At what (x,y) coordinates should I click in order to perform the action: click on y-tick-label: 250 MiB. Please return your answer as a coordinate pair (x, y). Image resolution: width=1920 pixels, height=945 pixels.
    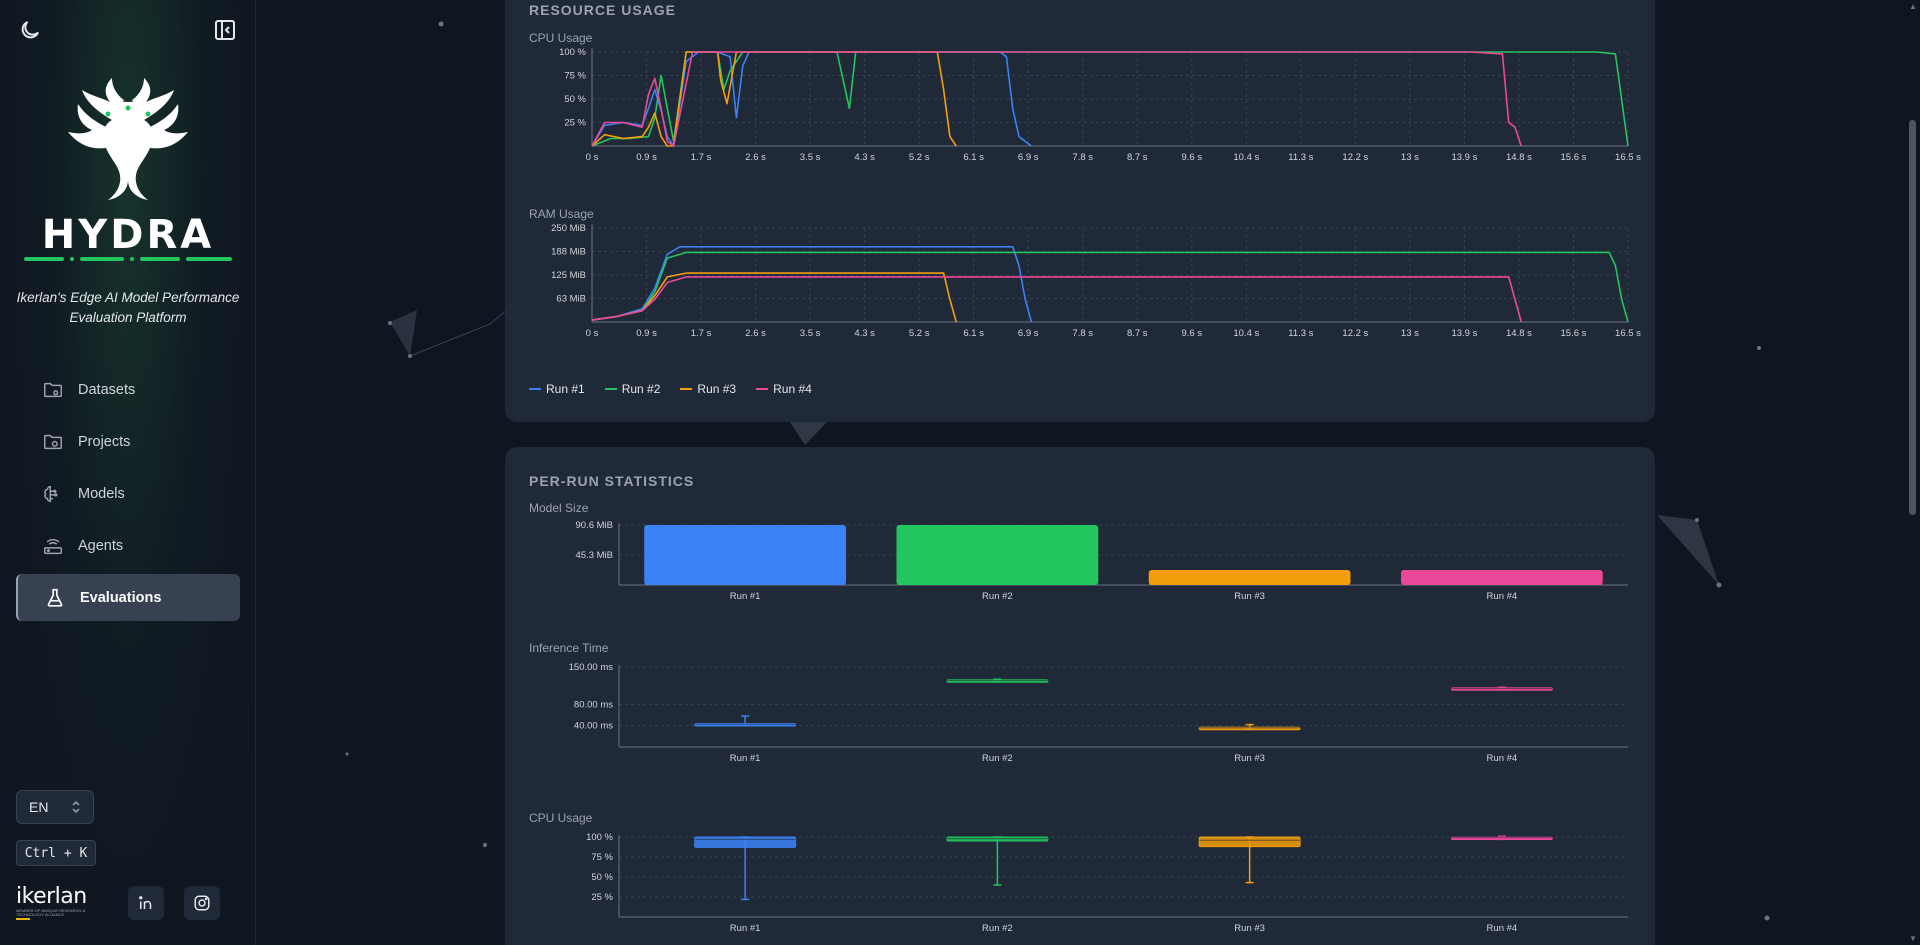
    Looking at the image, I should click on (568, 228).